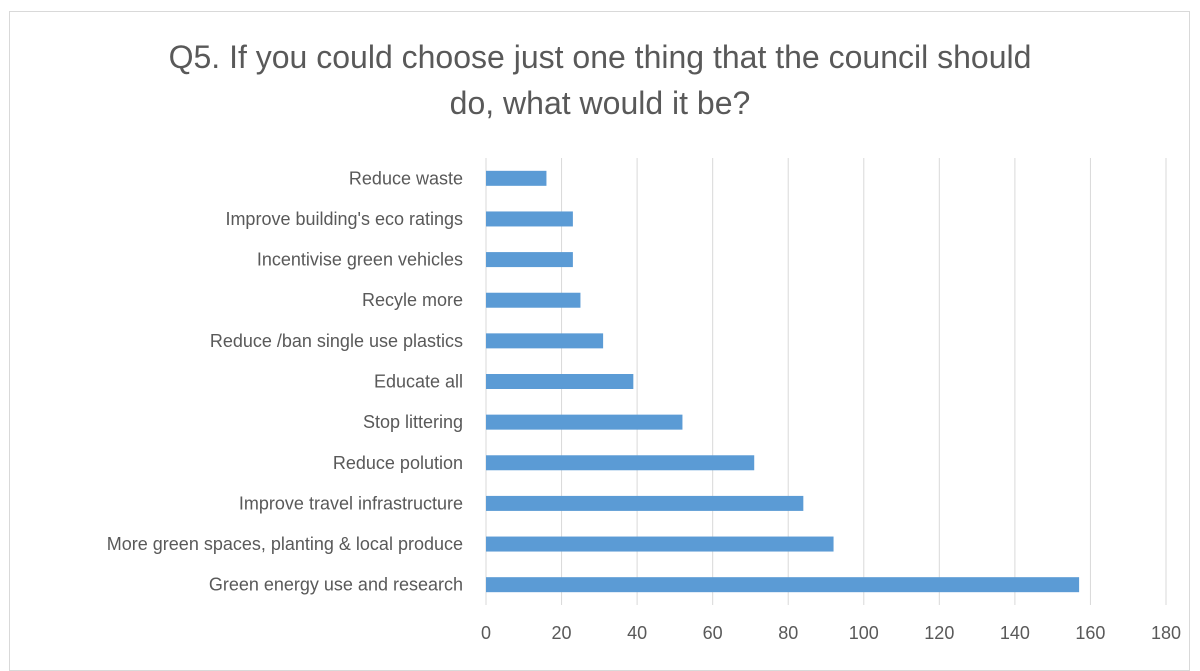  What do you see at coordinates (360, 260) in the screenshot?
I see `category-label: Incentivise green vehicles` at bounding box center [360, 260].